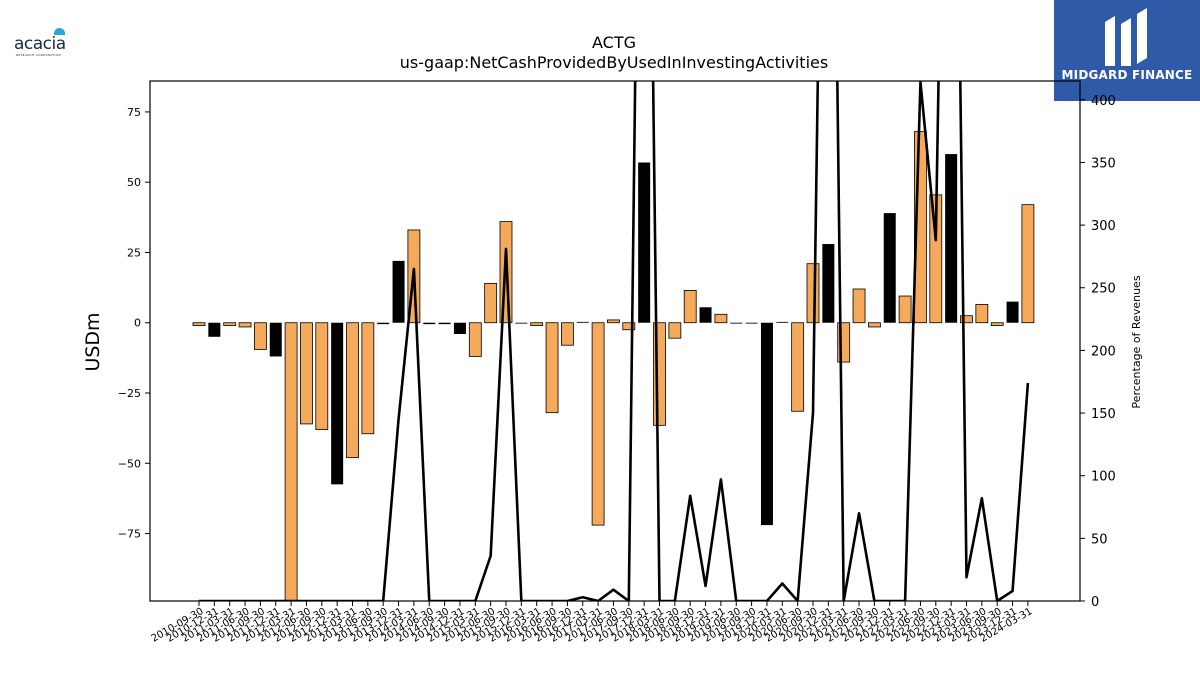 The image size is (1200, 675). What do you see at coordinates (1099, 539) in the screenshot?
I see `y2-tick-label: 50` at bounding box center [1099, 539].